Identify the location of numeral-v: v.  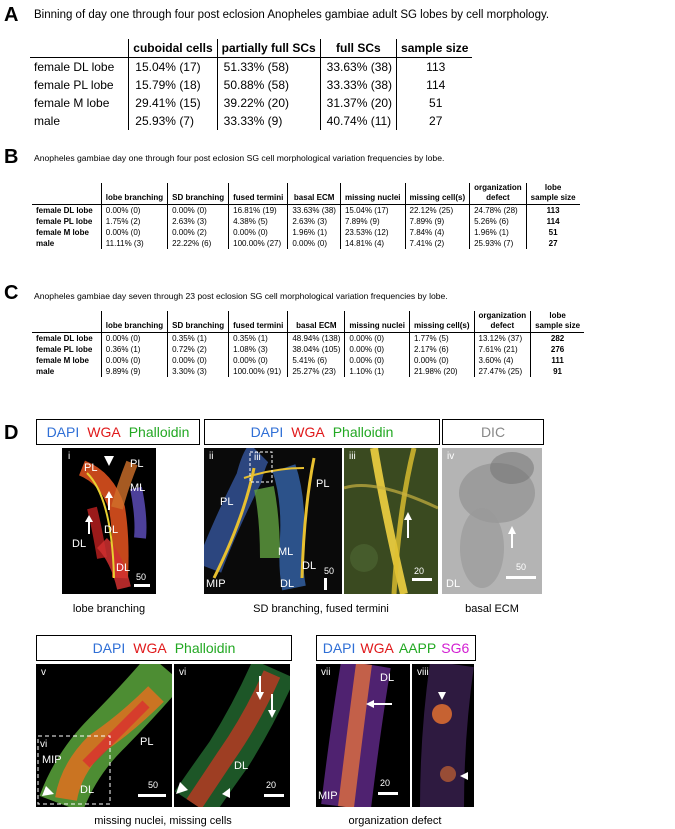
(43, 672).